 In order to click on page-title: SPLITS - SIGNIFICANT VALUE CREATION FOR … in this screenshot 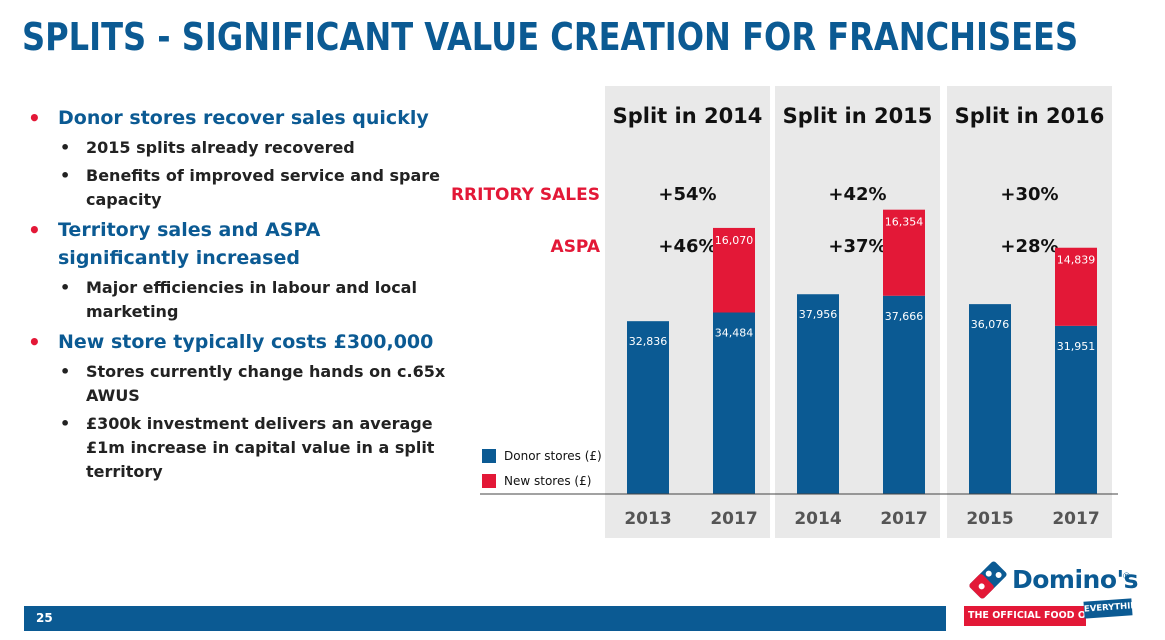, I will do `click(550, 37)`.